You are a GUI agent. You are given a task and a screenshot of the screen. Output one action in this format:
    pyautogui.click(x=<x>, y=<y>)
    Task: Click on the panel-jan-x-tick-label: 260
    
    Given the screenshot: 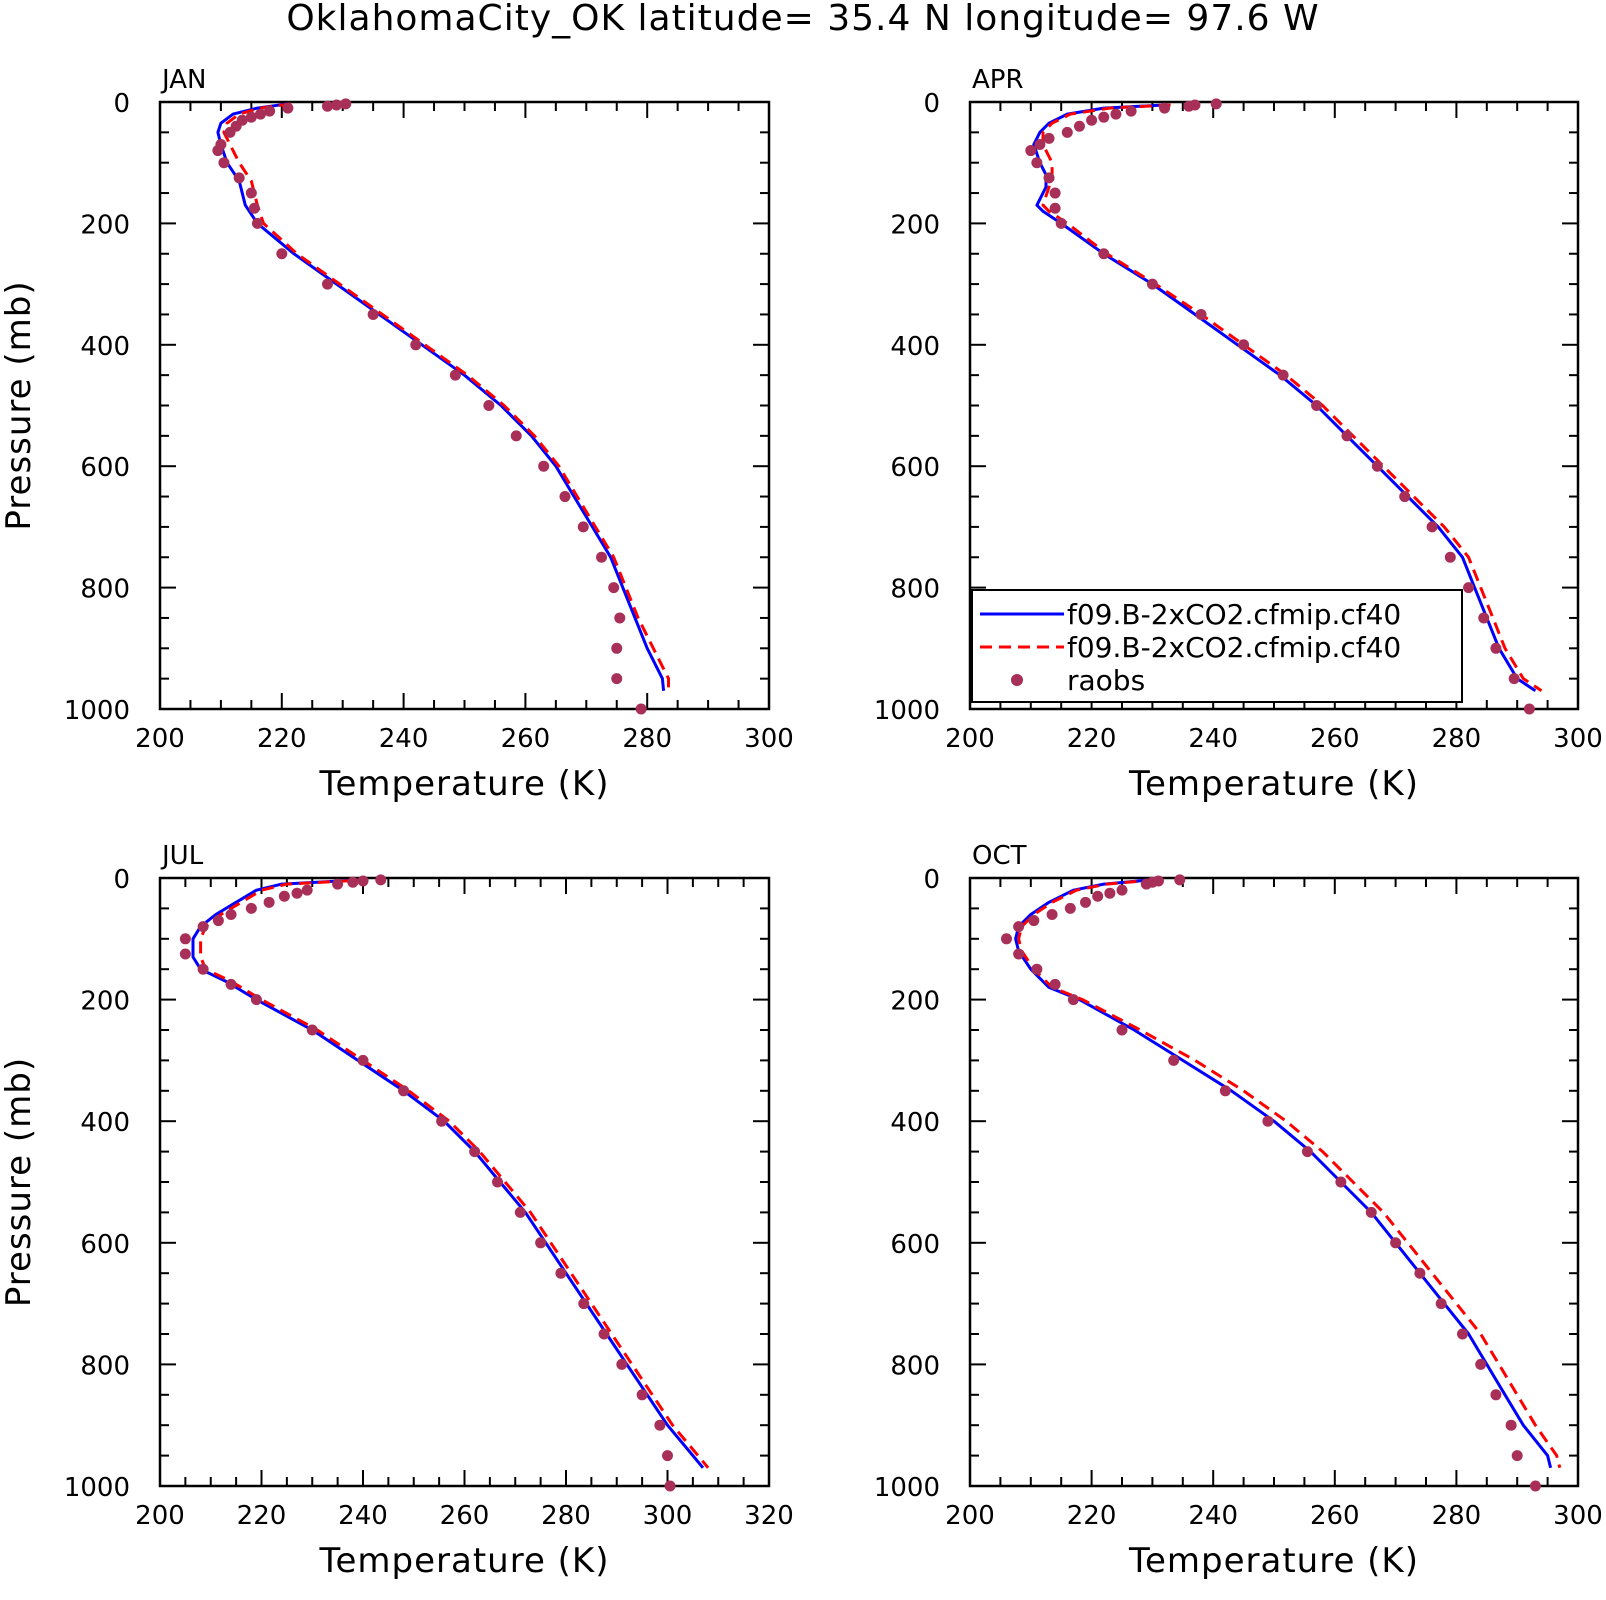 What is the action you would take?
    pyautogui.click(x=526, y=739)
    